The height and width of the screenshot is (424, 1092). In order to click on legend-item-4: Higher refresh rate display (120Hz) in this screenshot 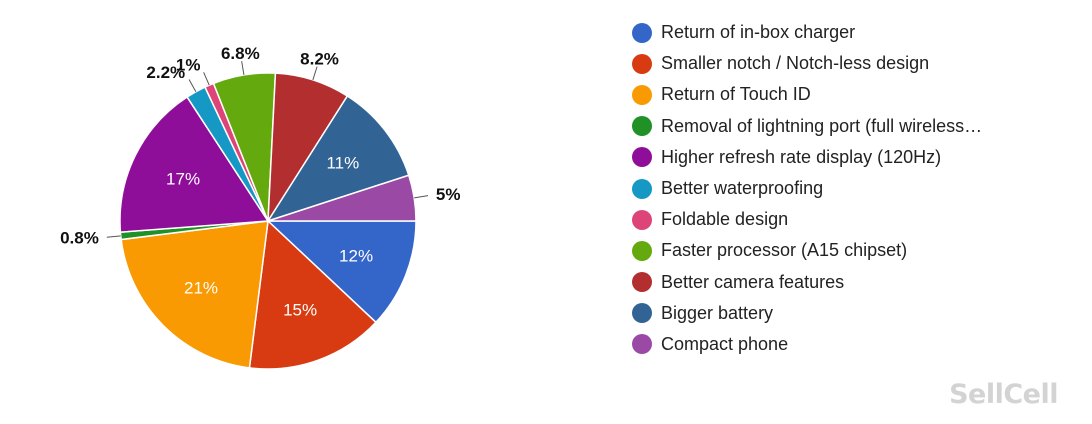, I will do `click(807, 157)`.